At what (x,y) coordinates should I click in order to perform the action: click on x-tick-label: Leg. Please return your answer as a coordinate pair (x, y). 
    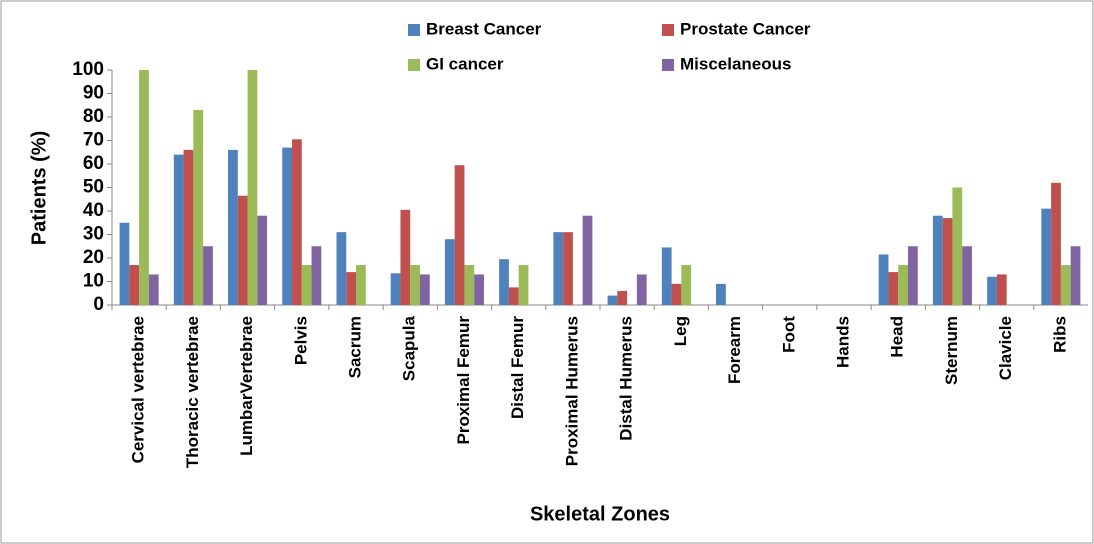
    Looking at the image, I should click on (680, 331).